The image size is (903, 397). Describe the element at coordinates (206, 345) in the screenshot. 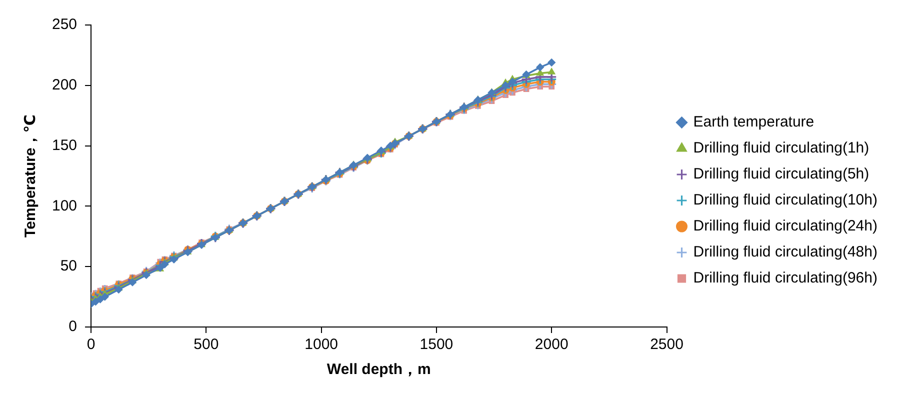

I see `x-tick-label: 500` at that location.